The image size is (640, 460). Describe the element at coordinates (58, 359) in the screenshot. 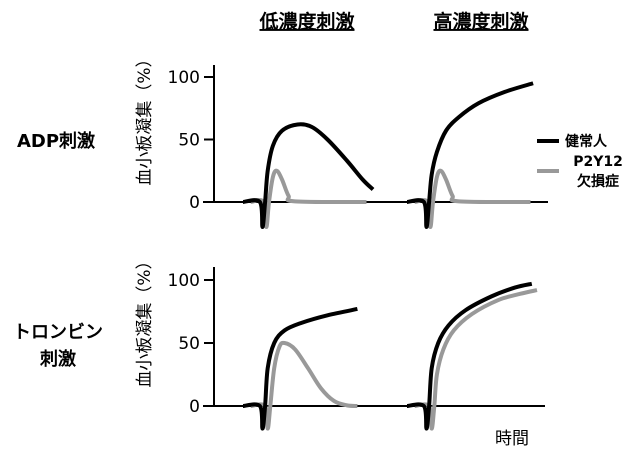

I see `row-header: 刺激` at that location.